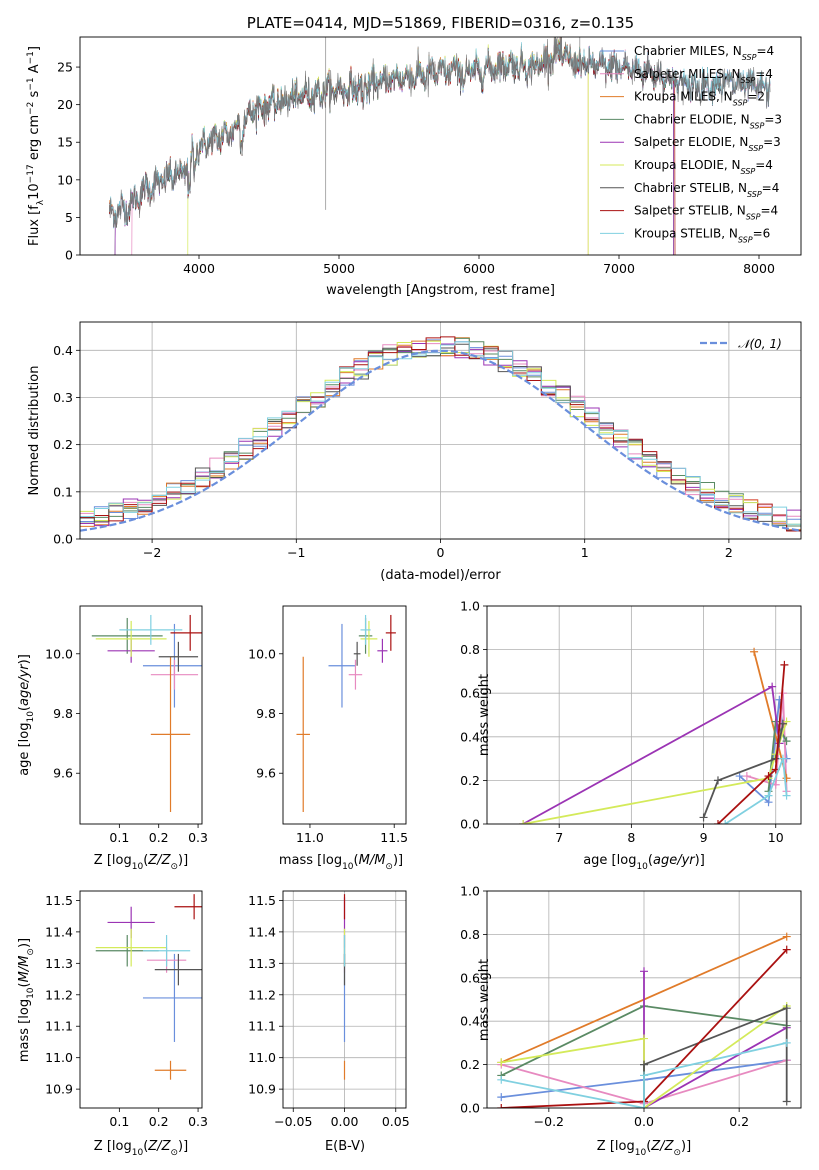 This screenshot has width=819, height=1170. Describe the element at coordinates (127, 635) in the screenshot. I see `point-chabrier_elodie` at that location.